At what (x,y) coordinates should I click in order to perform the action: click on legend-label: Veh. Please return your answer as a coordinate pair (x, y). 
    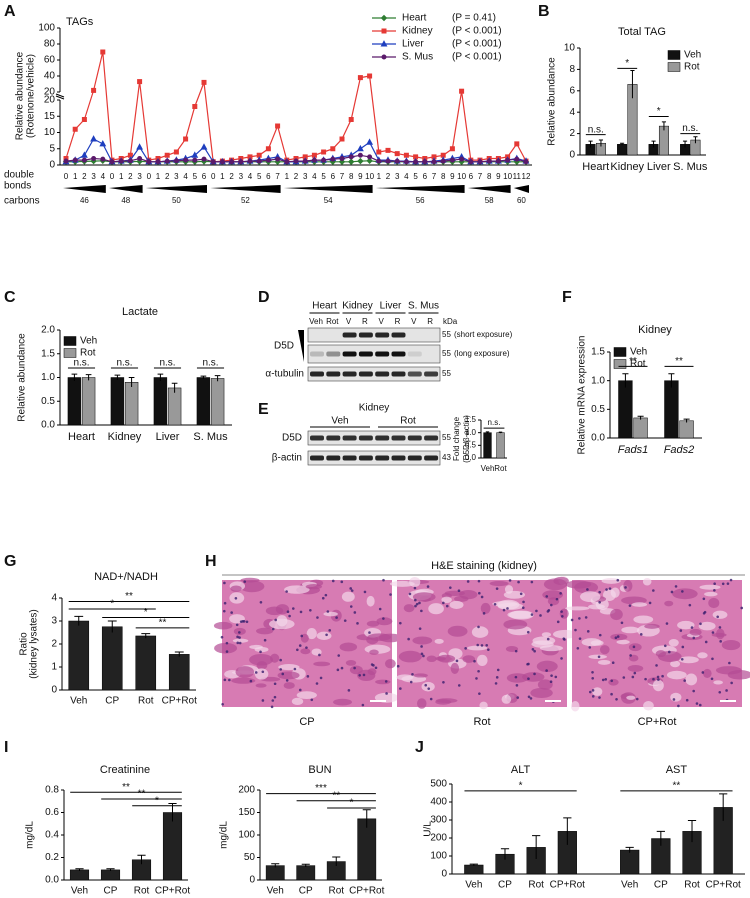
    Looking at the image, I should click on (692, 55).